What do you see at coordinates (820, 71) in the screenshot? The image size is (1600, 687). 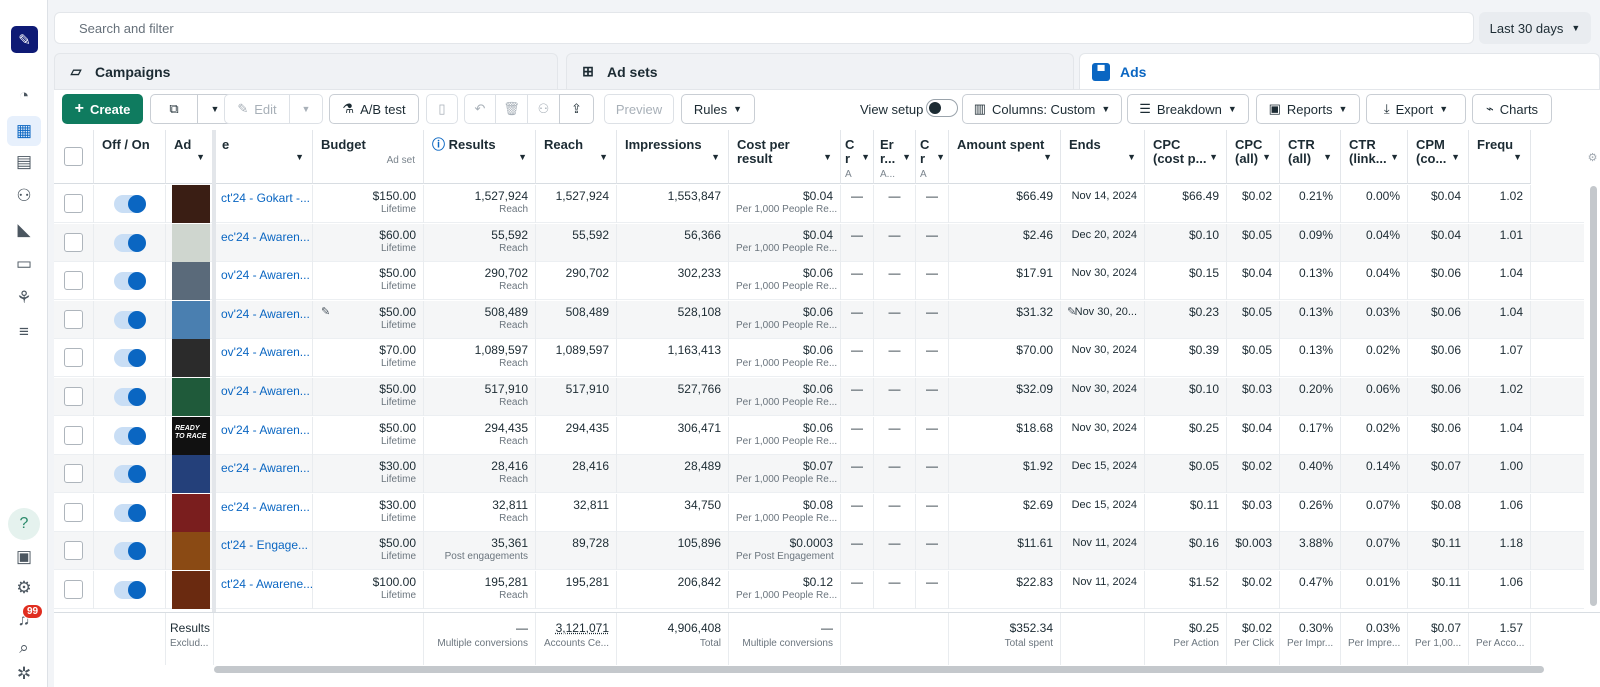 I see `tab-ad-sets: ⊞ Ad sets` at bounding box center [820, 71].